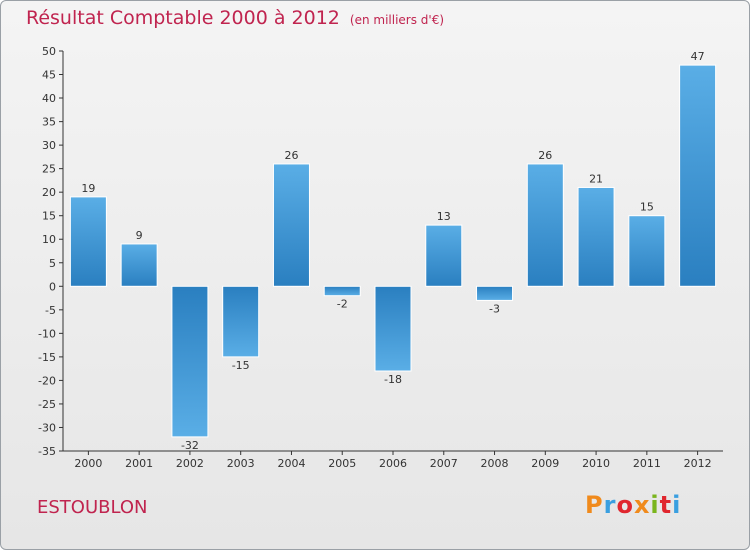 The width and height of the screenshot is (750, 550). I want to click on x-tick-label: 2003, so click(241, 463).